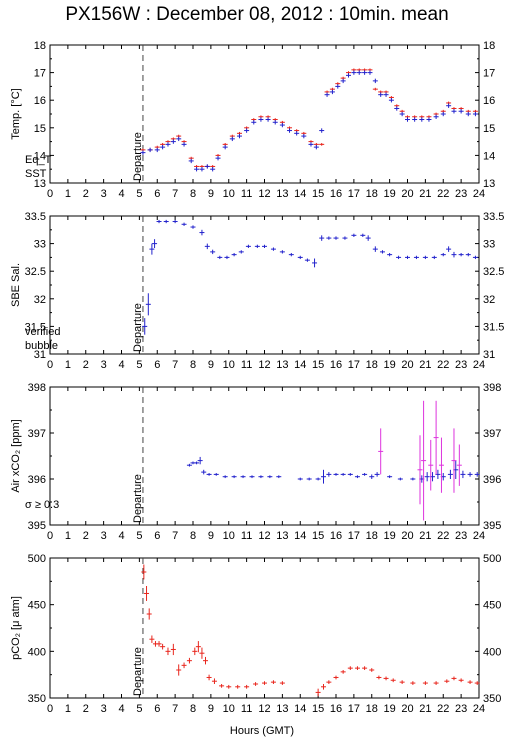  Describe the element at coordinates (354, 194) in the screenshot. I see `x-tick-label: 17` at that location.